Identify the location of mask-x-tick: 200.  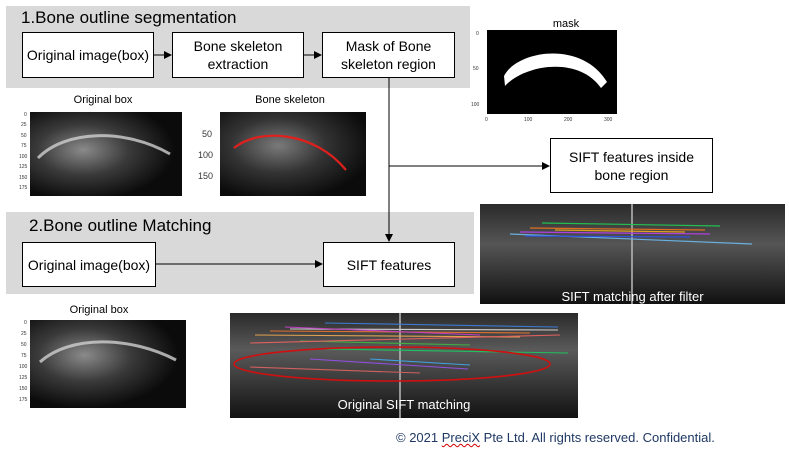
(568, 120).